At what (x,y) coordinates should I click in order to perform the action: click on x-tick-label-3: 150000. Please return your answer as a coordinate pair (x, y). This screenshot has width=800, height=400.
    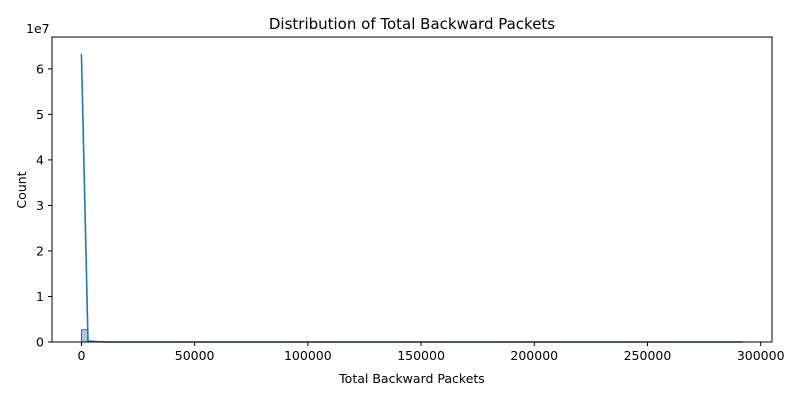
    Looking at the image, I should click on (421, 355).